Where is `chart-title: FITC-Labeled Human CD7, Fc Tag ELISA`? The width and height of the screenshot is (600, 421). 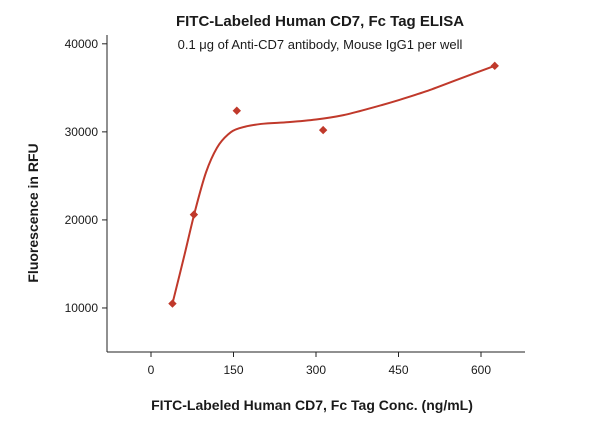 chart-title: FITC-Labeled Human CD7, Fc Tag ELISA is located at coordinates (320, 21).